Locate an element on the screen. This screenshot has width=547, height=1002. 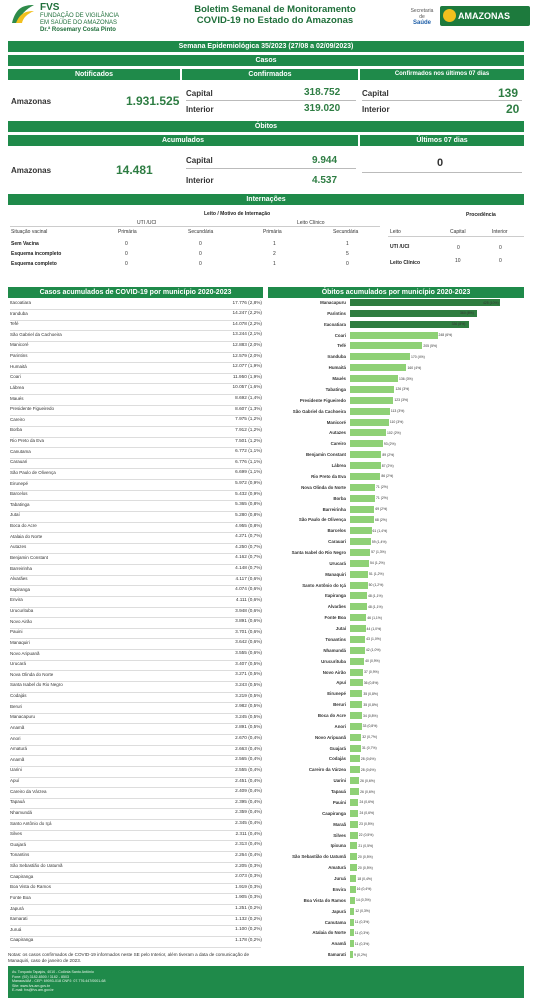
ultimos-obitos-header: Últimos 07 dias is located at coordinates (442, 140).